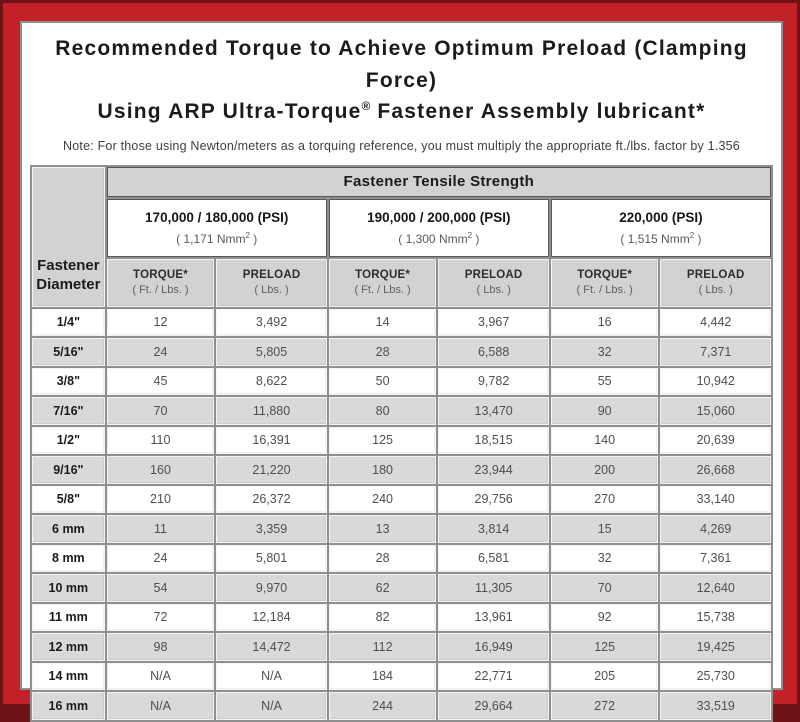  I want to click on table-row: 1/2" 110 16,391 125 18,515 140 20,639, so click(401, 440).